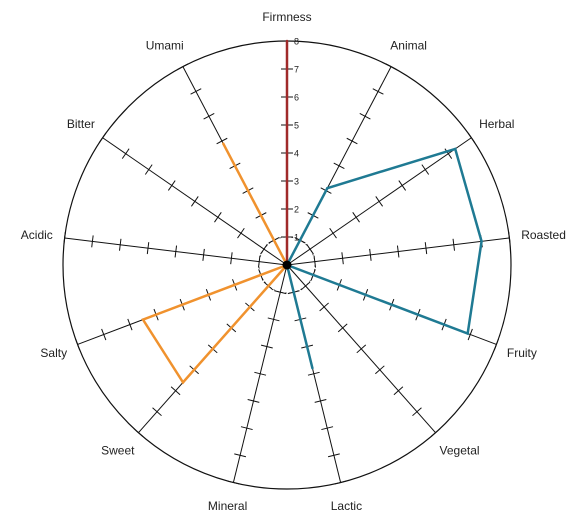 The width and height of the screenshot is (584, 522). What do you see at coordinates (296, 70) in the screenshot?
I see `tick-label-7: 7` at bounding box center [296, 70].